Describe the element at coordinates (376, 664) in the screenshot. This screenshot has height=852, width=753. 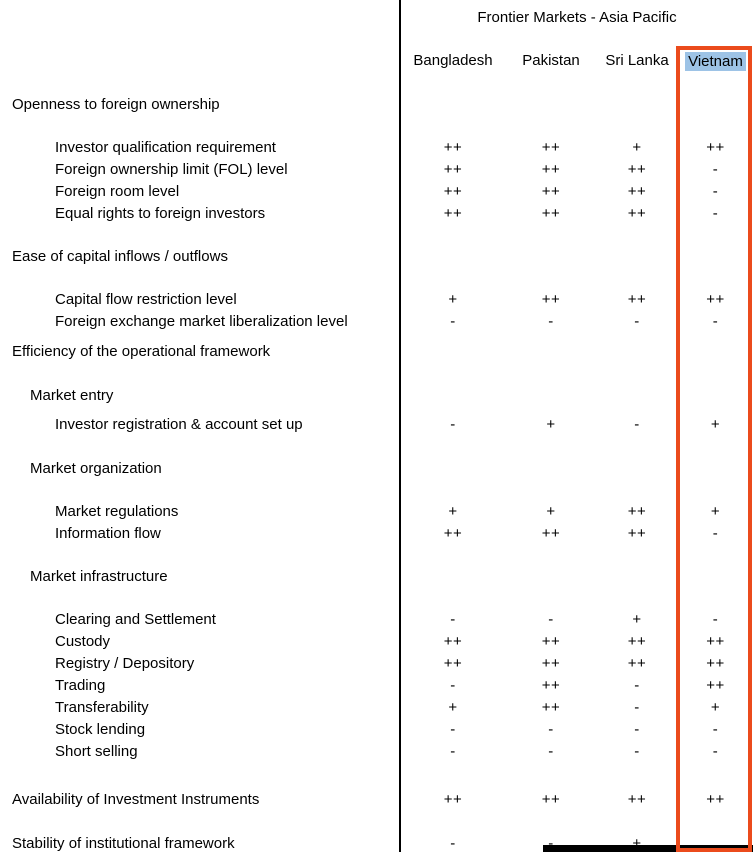
I see `table-row: Registry / Depository ++ ++ ++ ++` at that location.